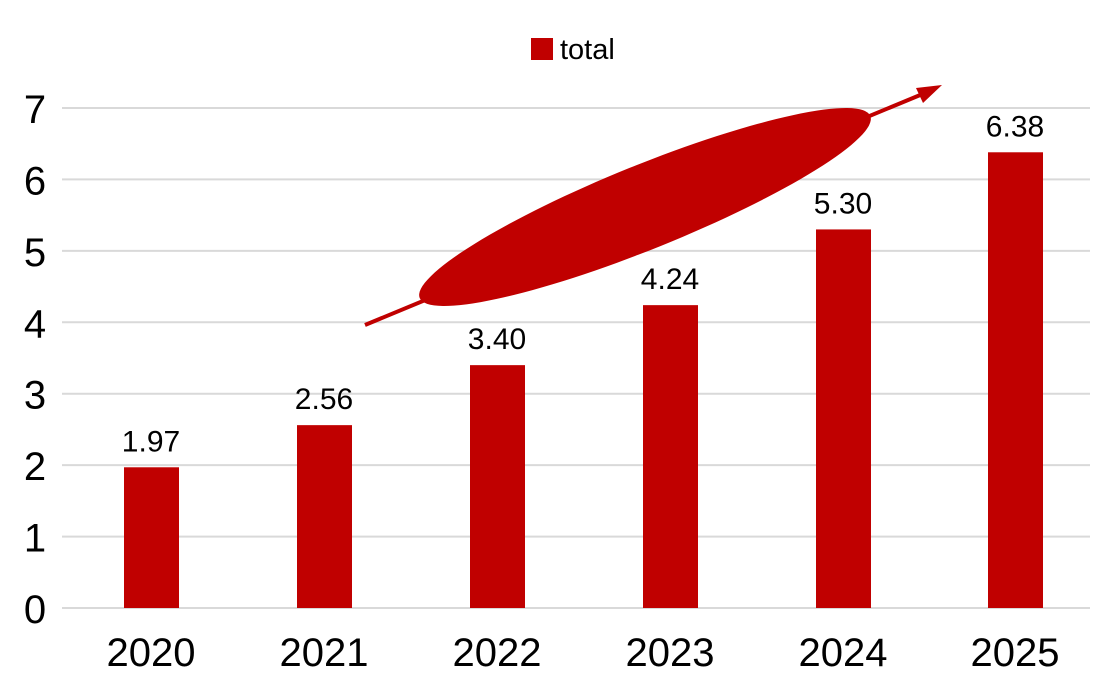  Describe the element at coordinates (35, 610) in the screenshot. I see `y-tick-label: 0` at that location.